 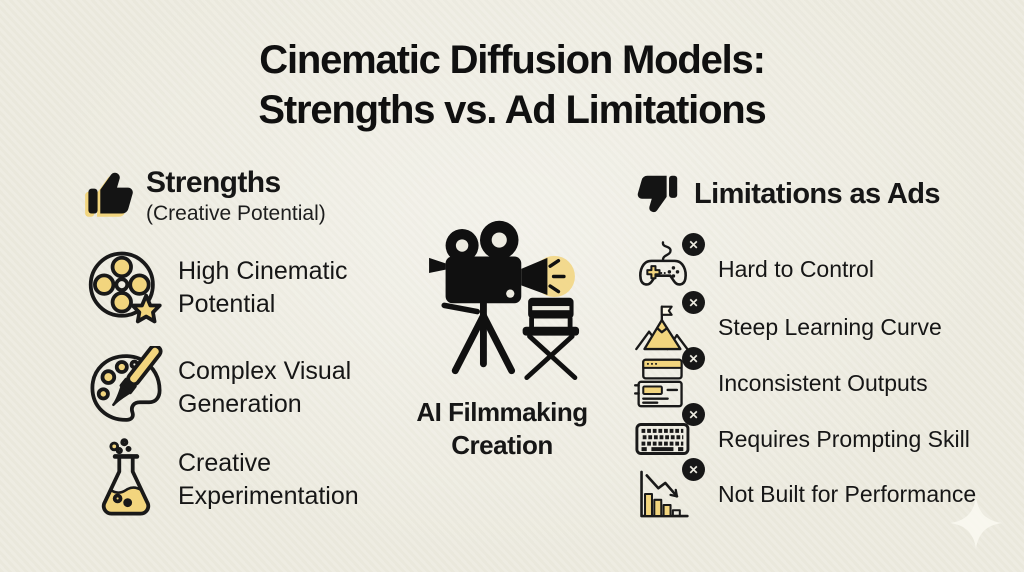 I want to click on game-controller-icon: ✕, so click(x=669, y=265).